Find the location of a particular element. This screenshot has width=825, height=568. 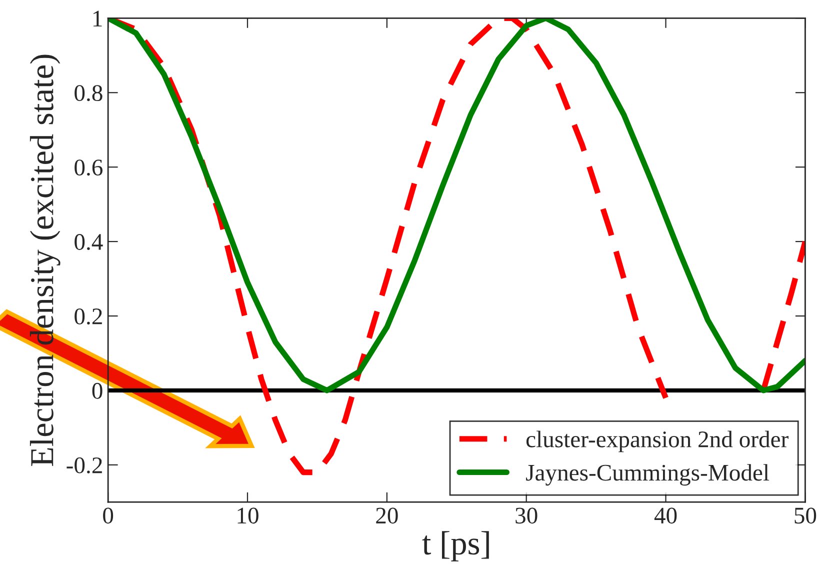

y-tick-label: -0.2 is located at coordinates (84, 465).